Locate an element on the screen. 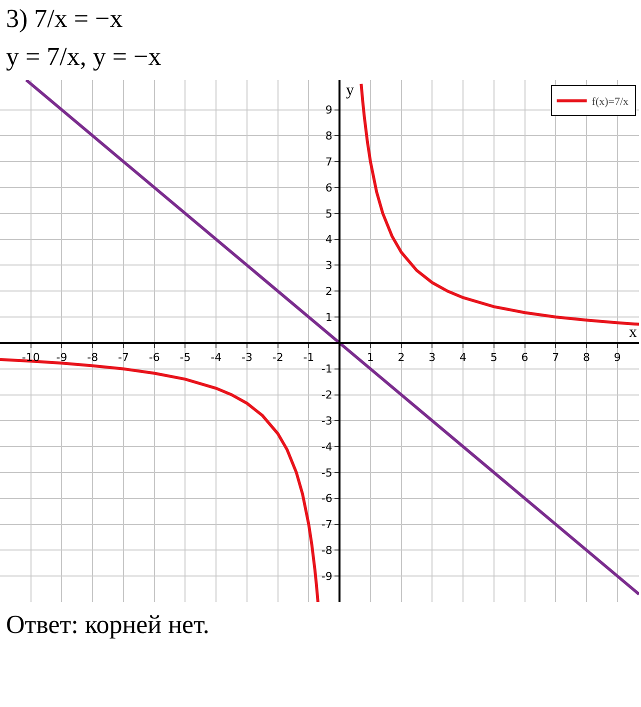  x-tick-label: 8 is located at coordinates (586, 357).